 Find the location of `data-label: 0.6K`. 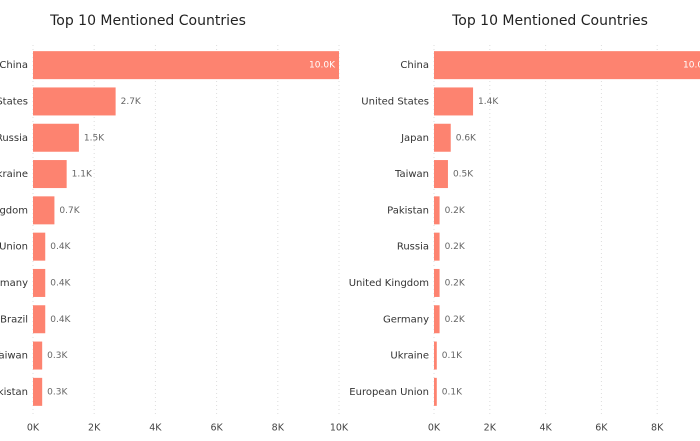

data-label: 0.6K is located at coordinates (466, 138).